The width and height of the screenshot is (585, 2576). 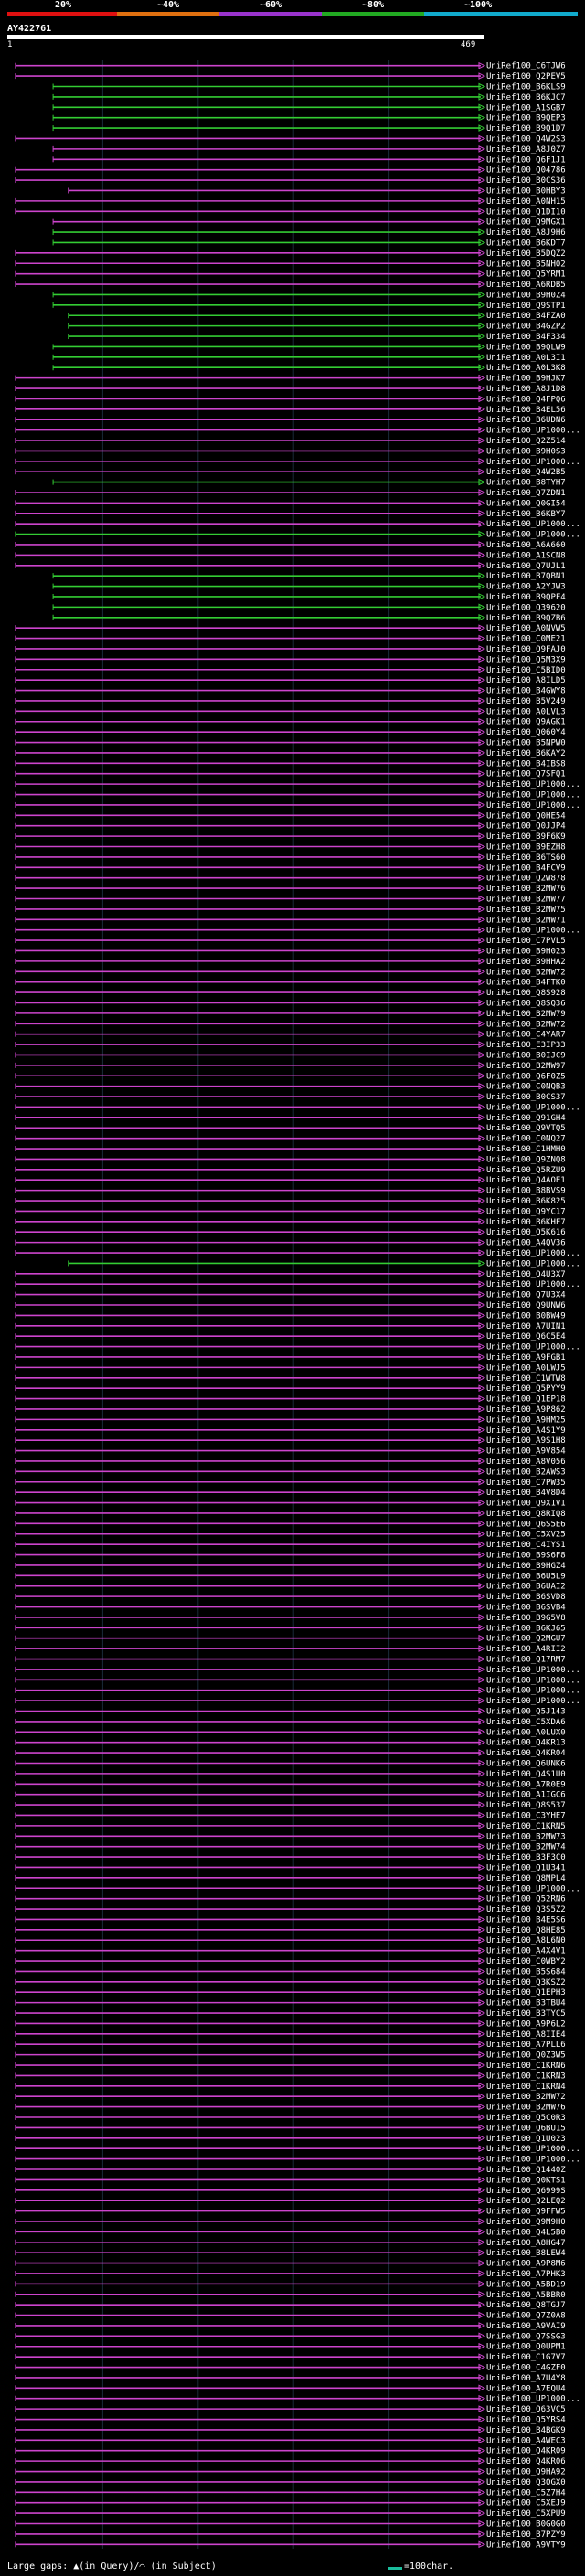 I want to click on hit-label: UniRef100_B2MW79, so click(x=526, y=1014).